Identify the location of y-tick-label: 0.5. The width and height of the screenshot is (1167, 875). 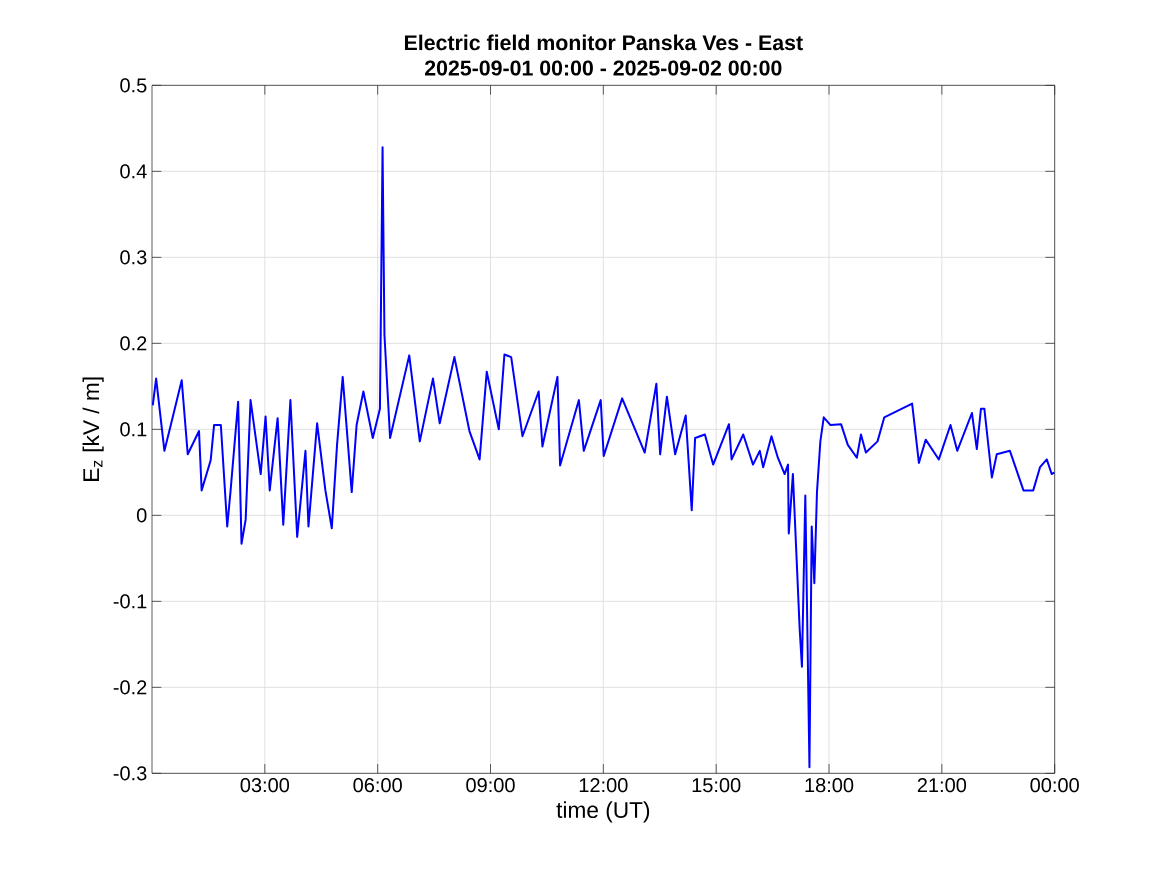
(133, 85).